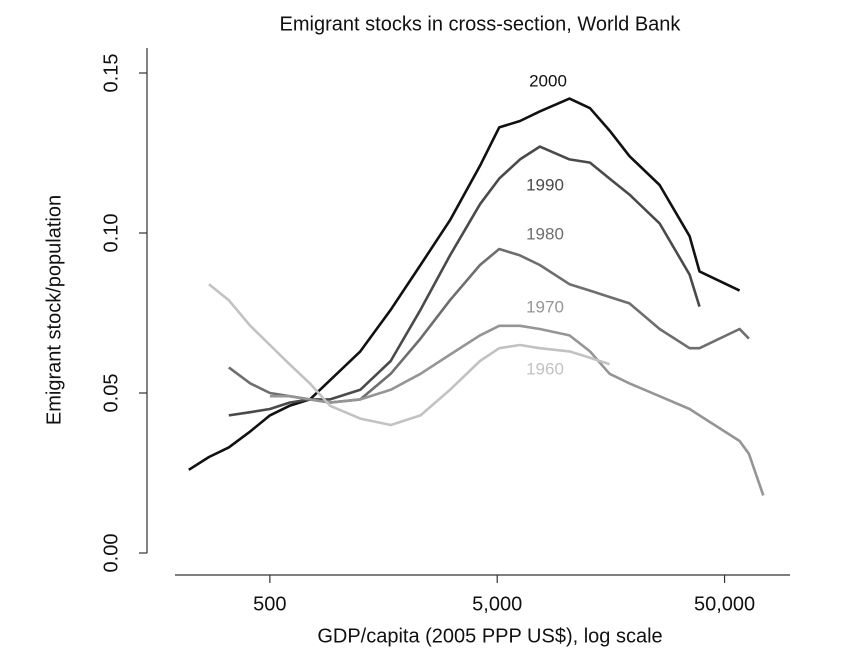  What do you see at coordinates (548, 80) in the screenshot?
I see `series-label: 2000` at bounding box center [548, 80].